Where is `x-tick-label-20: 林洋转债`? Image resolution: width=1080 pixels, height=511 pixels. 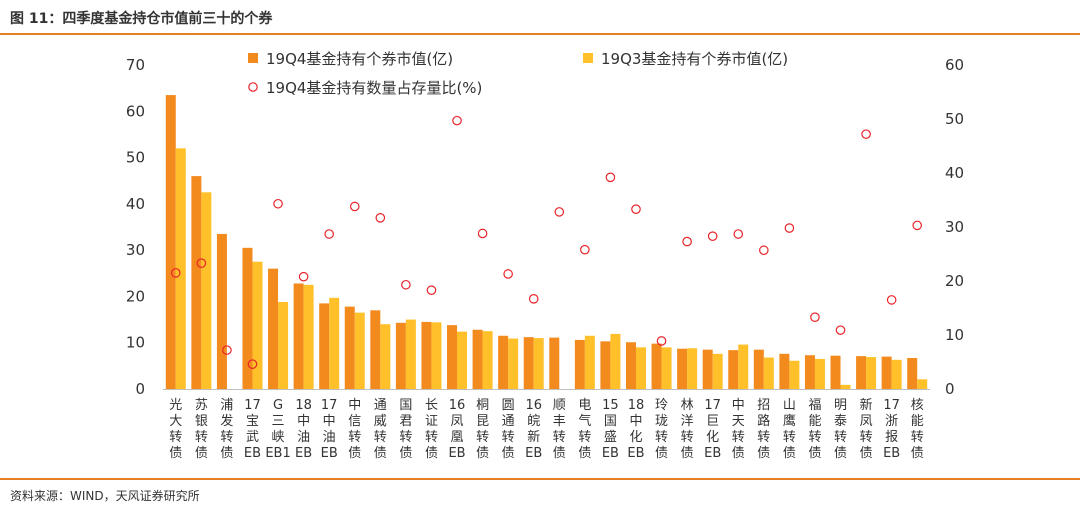
x-tick-label-20: 林洋转债 is located at coordinates (687, 429).